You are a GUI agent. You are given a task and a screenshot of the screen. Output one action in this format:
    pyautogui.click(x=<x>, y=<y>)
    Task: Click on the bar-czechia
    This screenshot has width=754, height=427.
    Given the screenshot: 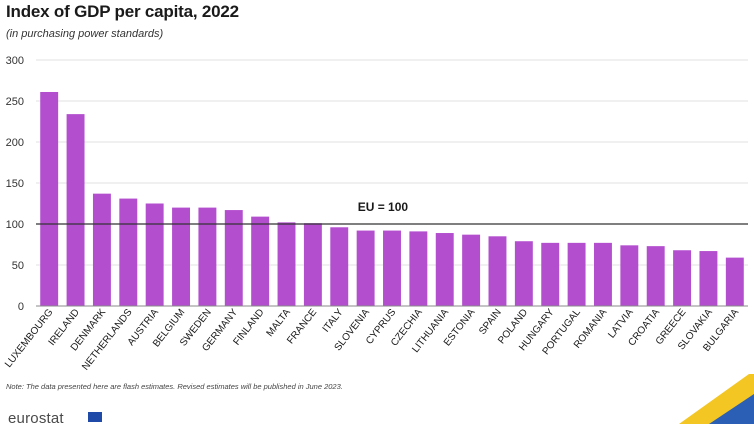 What is the action you would take?
    pyautogui.click(x=418, y=268)
    